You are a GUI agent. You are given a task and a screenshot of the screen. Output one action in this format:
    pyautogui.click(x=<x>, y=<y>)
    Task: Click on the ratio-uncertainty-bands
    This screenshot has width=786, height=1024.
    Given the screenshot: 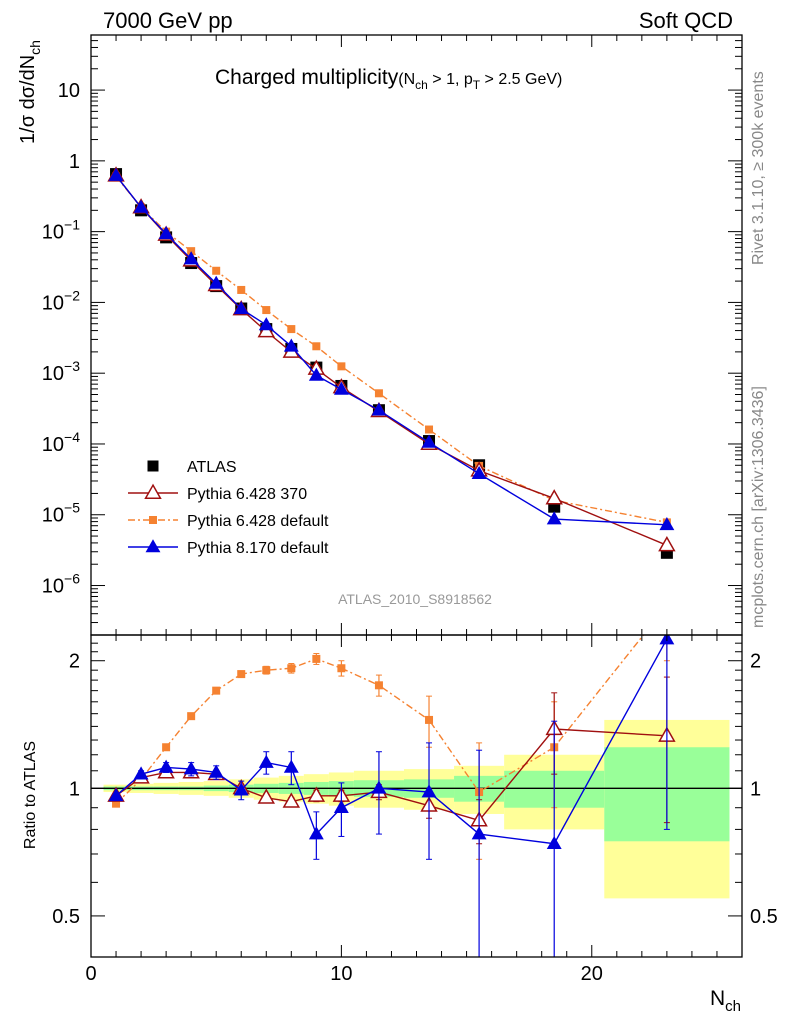 What is the action you would take?
    pyautogui.click(x=416, y=809)
    